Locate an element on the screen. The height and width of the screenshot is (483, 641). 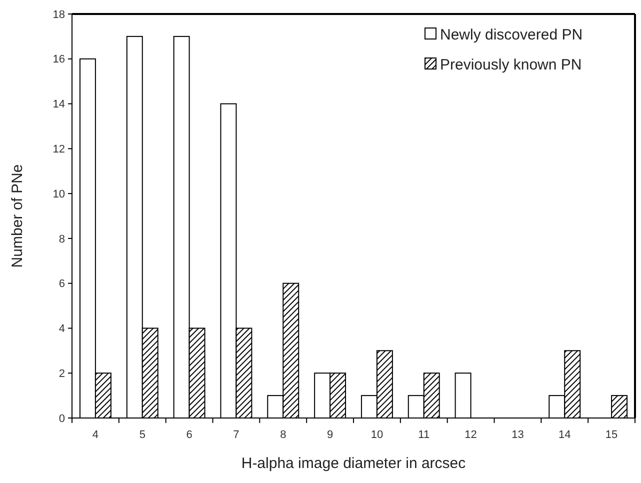
legend-label: Previously known PN is located at coordinates (511, 65).